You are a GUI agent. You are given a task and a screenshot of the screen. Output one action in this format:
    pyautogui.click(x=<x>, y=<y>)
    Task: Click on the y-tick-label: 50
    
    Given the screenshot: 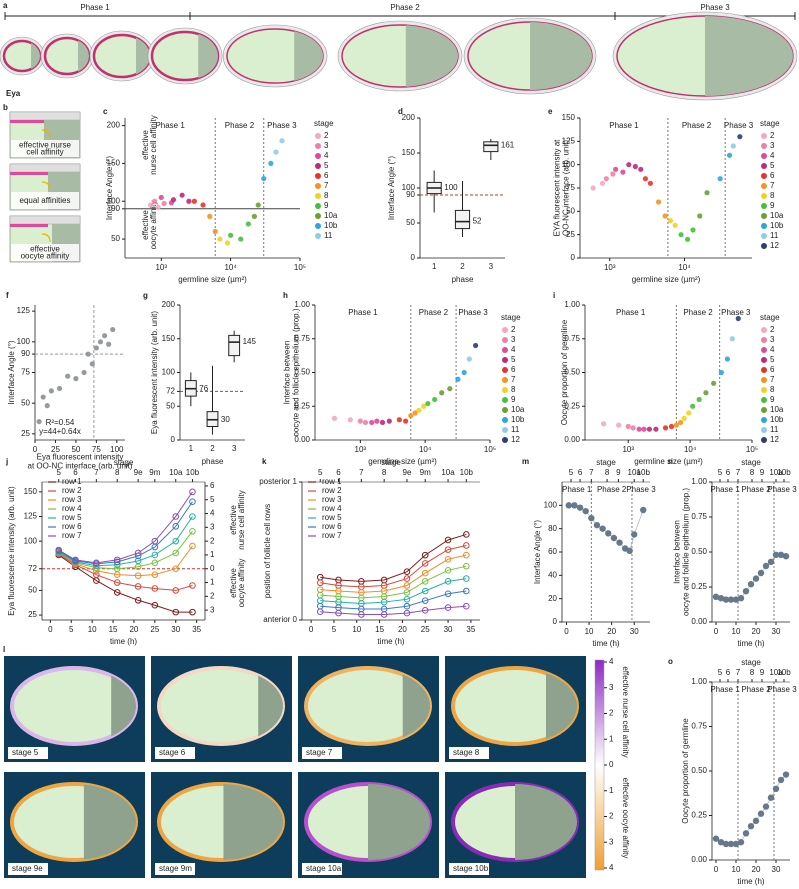 What is the action you would take?
    pyautogui.click(x=410, y=222)
    